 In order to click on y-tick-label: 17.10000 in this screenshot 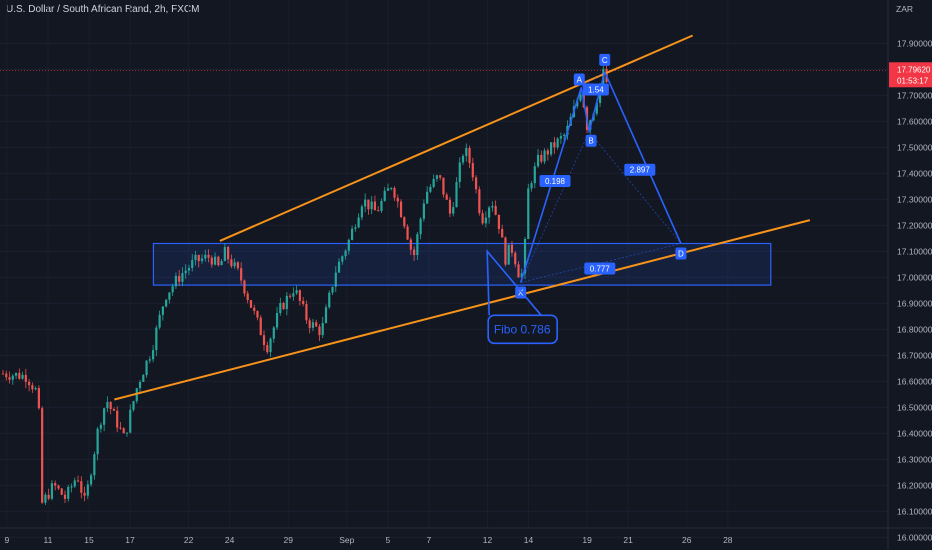, I will do `click(914, 251)`.